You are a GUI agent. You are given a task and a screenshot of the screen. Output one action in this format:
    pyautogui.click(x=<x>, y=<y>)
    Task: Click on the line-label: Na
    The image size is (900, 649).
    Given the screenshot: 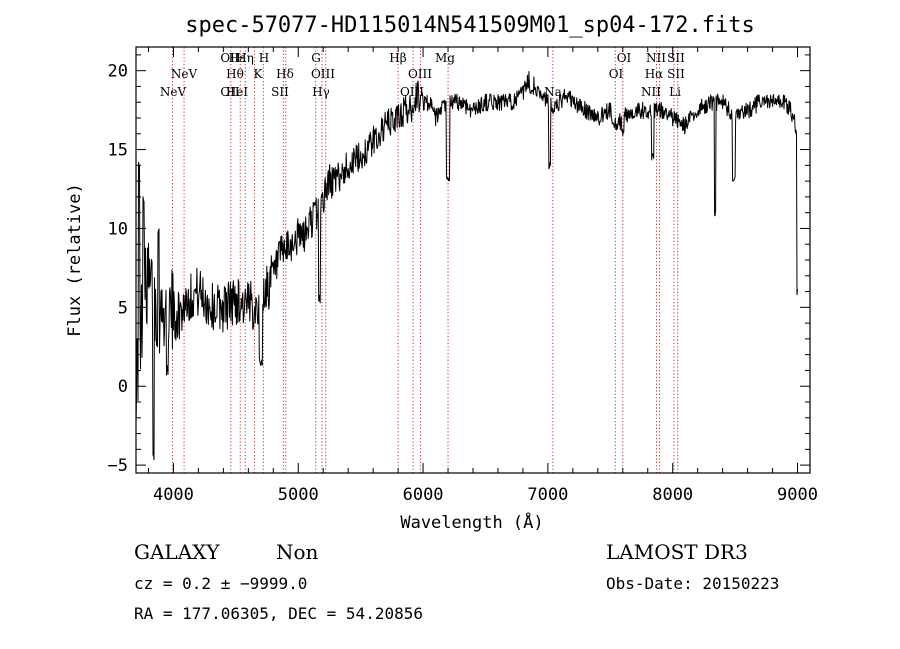 What is the action you would take?
    pyautogui.click(x=553, y=92)
    